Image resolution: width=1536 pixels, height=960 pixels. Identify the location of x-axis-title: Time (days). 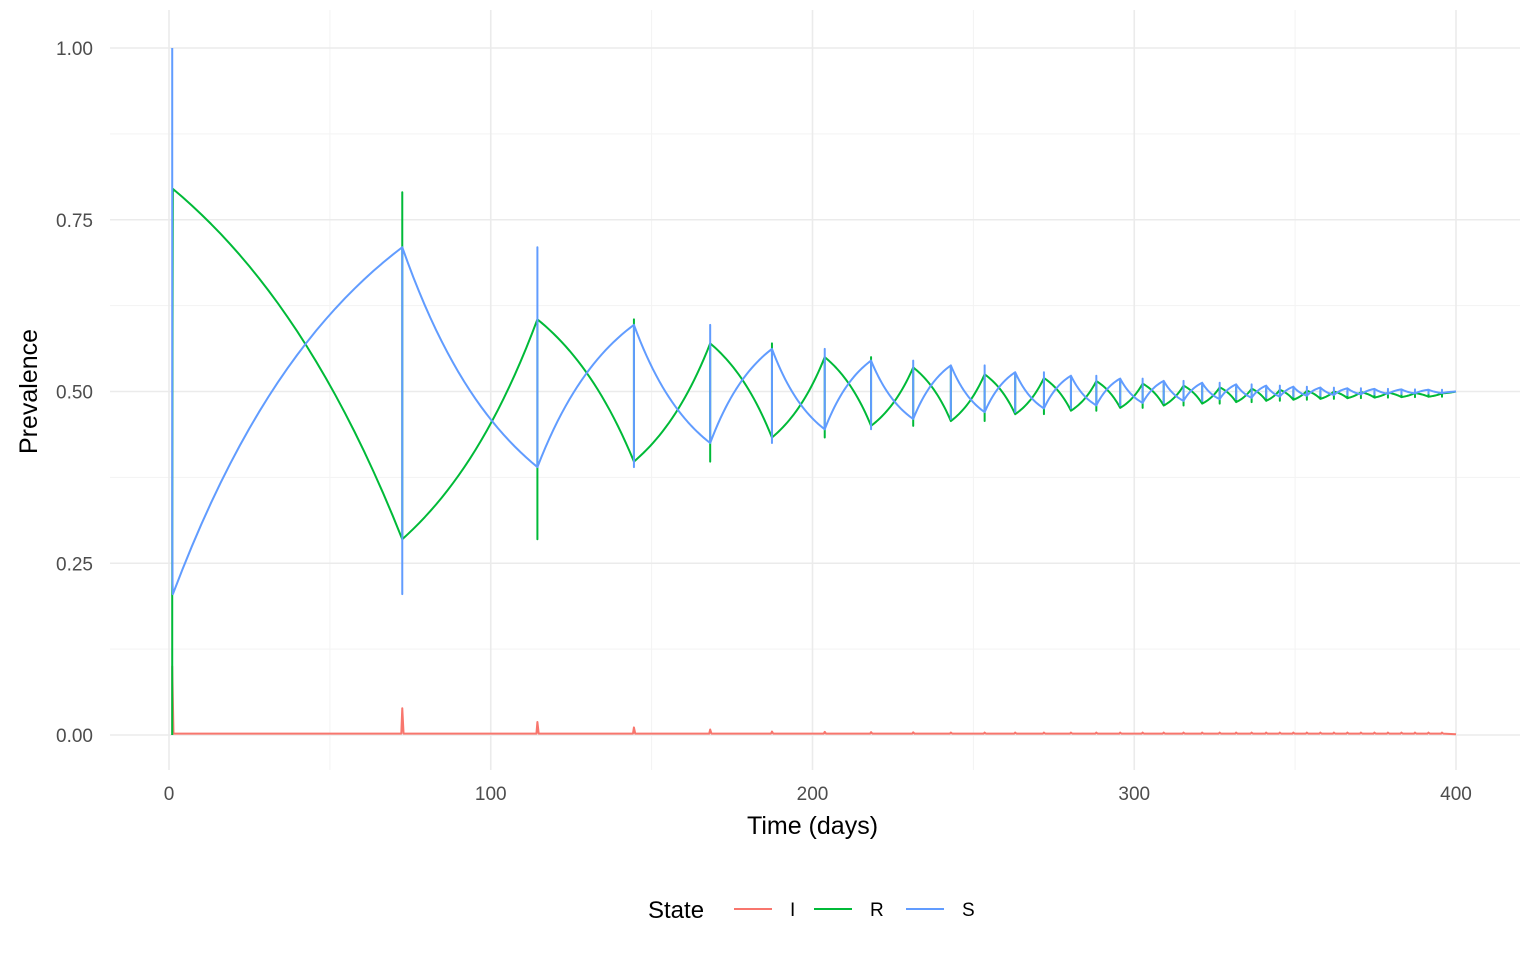
(812, 826).